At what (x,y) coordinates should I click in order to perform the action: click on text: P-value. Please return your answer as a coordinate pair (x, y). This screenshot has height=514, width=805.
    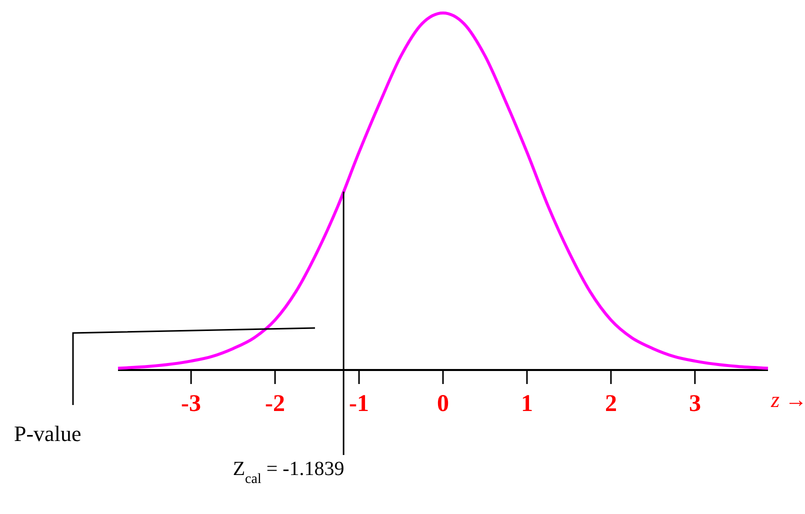
    Looking at the image, I should click on (48, 433).